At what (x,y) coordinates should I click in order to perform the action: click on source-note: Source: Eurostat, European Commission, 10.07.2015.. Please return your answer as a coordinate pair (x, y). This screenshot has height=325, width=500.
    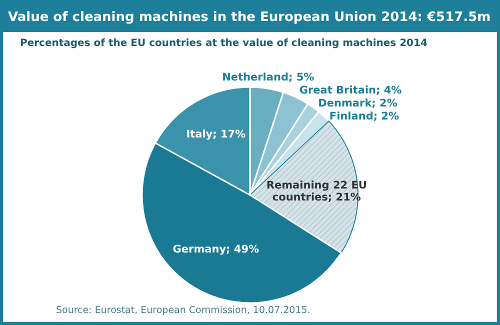
    Looking at the image, I should click on (183, 310).